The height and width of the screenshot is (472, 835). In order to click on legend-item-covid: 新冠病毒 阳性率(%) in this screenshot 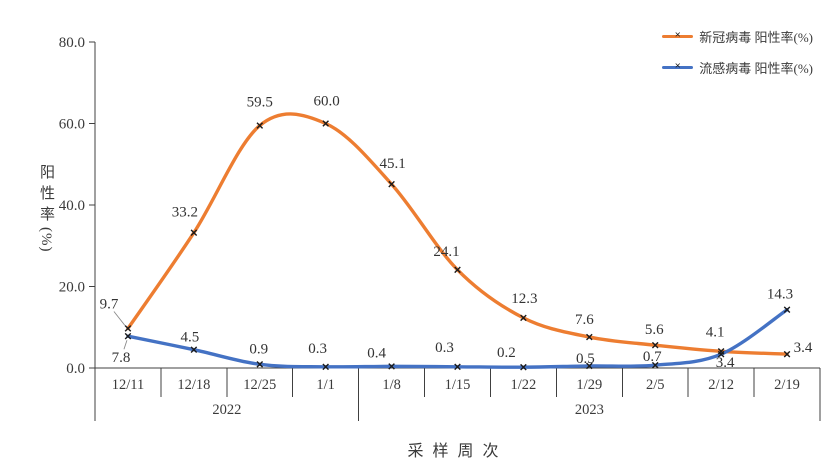, I will do `click(737, 36)`.